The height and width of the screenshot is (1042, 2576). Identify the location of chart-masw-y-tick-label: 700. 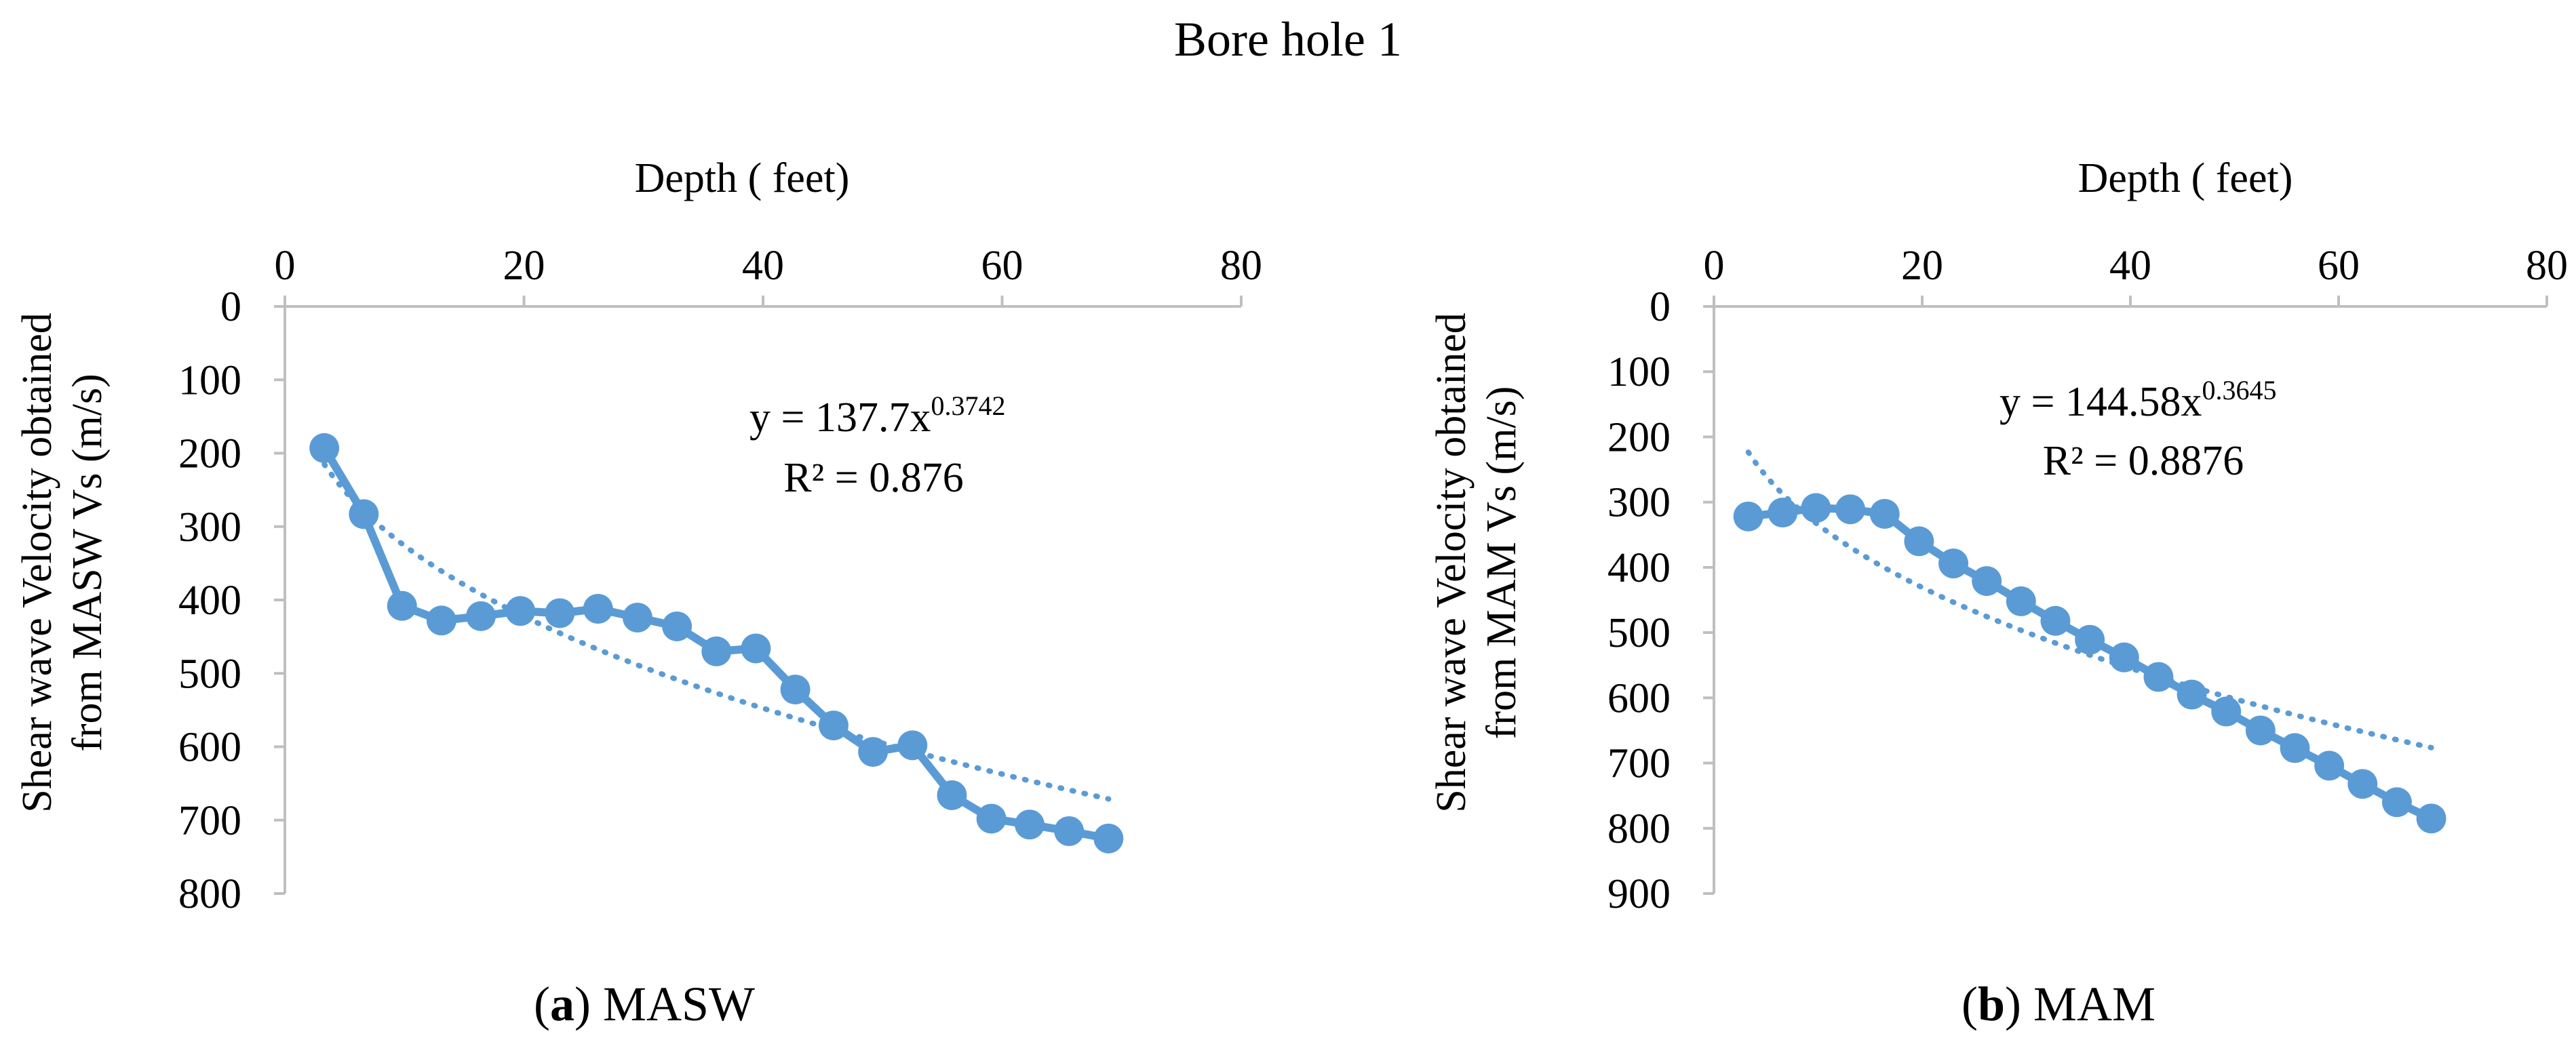
(209, 821).